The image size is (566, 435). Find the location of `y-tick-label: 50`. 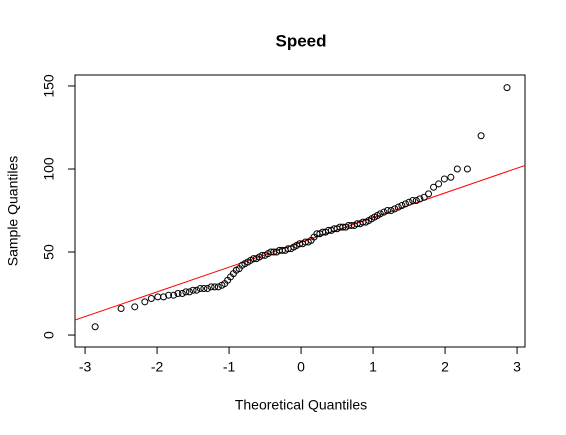

y-tick-label: 50 is located at coordinates (49, 252).